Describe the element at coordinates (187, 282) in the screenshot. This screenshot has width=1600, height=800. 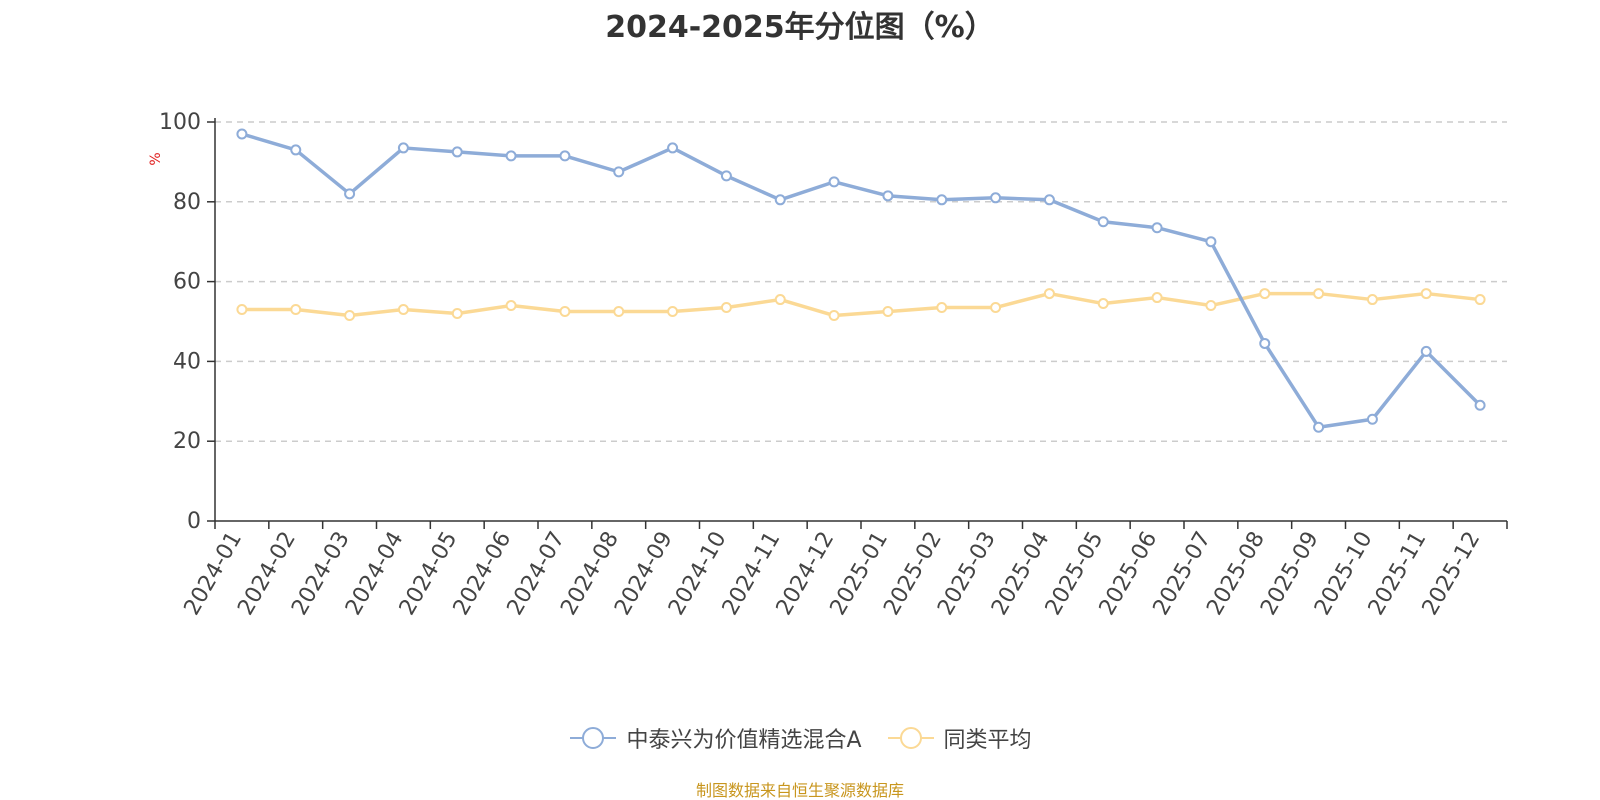
I see `y-tick-label: 60` at that location.